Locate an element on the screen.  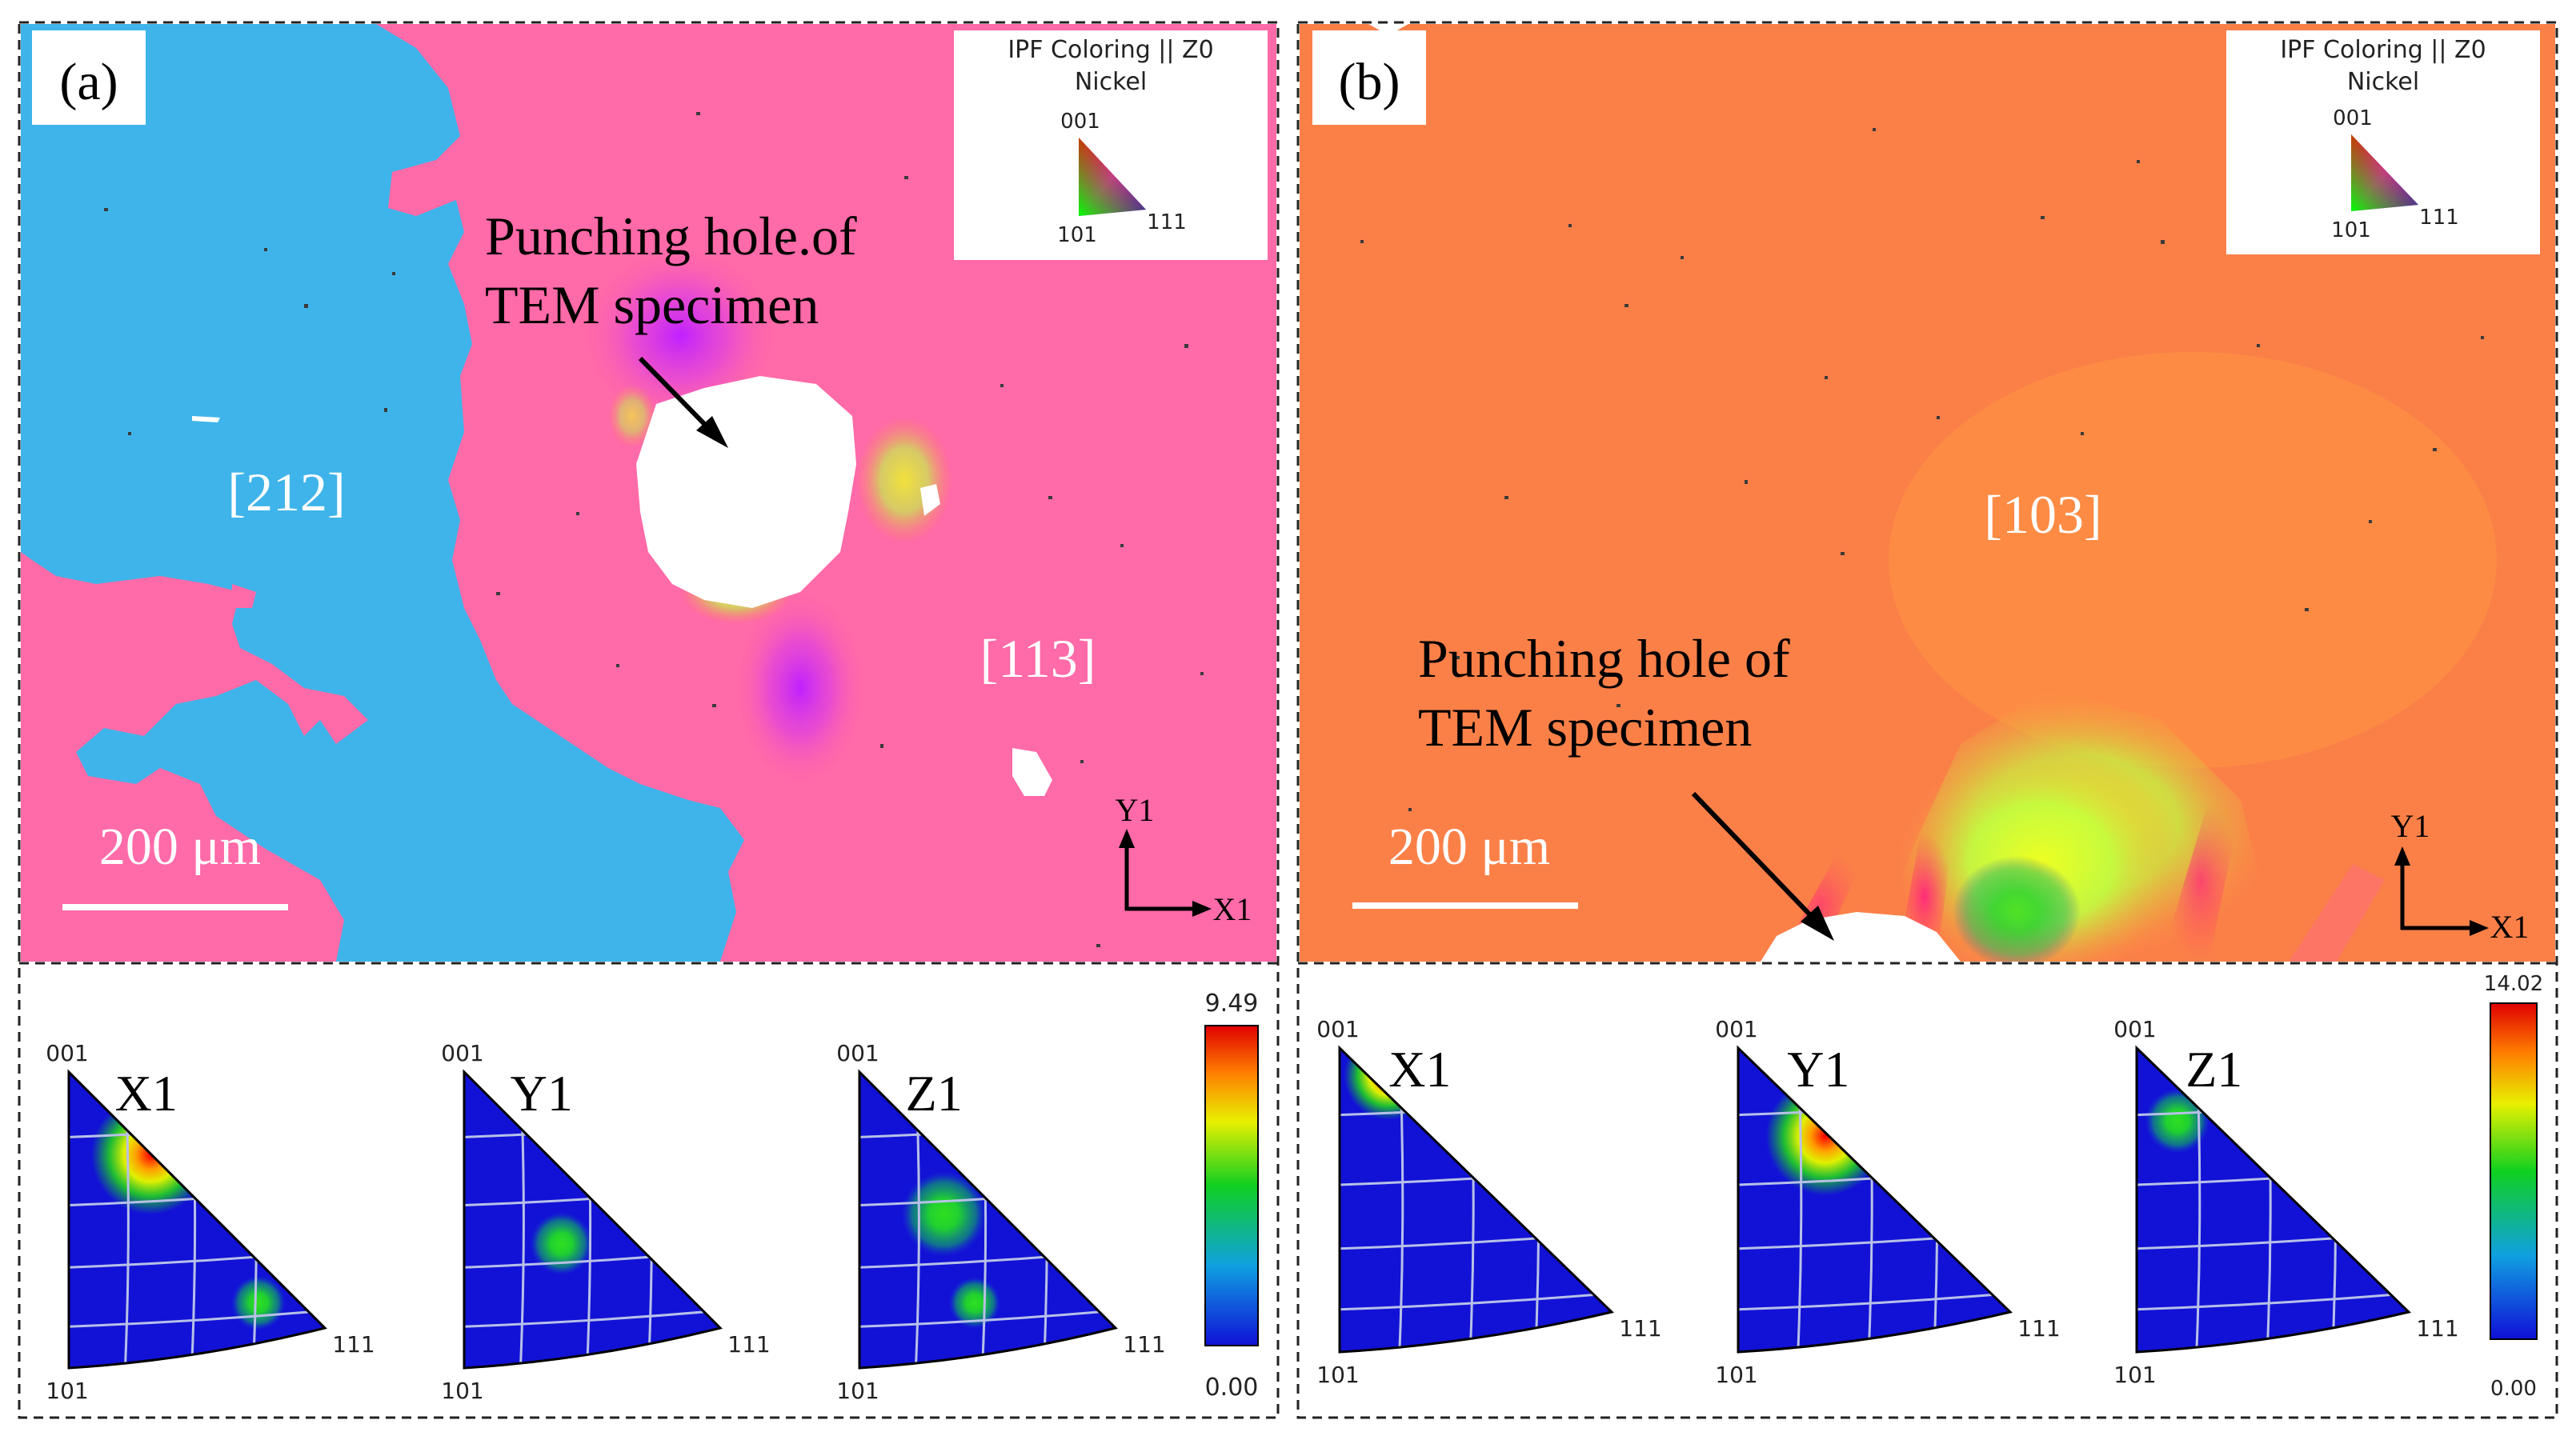
panel-a-axes-icon is located at coordinates (1165, 873).